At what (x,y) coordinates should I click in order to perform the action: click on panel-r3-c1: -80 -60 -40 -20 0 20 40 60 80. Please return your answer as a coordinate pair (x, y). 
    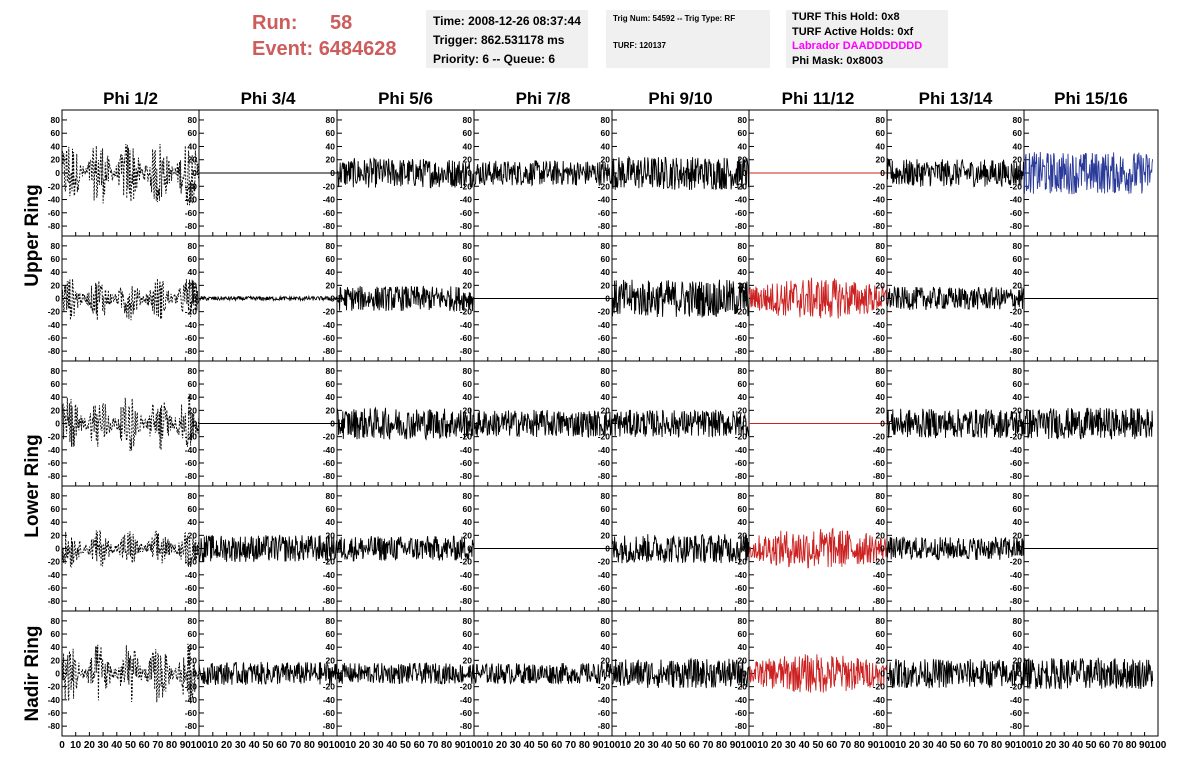
    Looking at the image, I should click on (124, 423).